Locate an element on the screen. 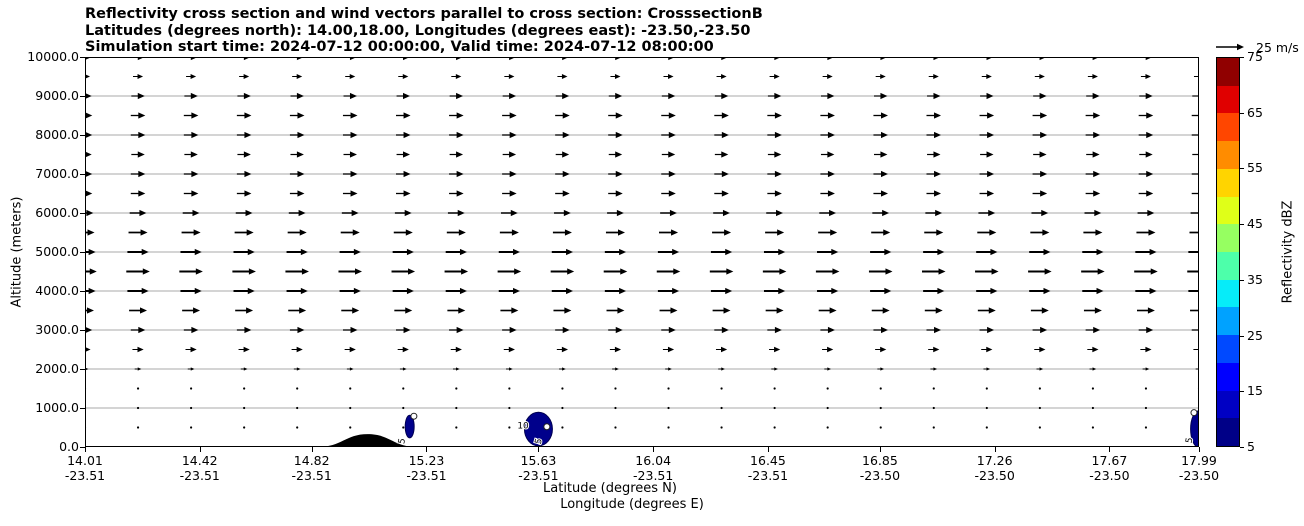 This screenshot has height=526, width=1304. contour-label: 5 is located at coordinates (1190, 440).